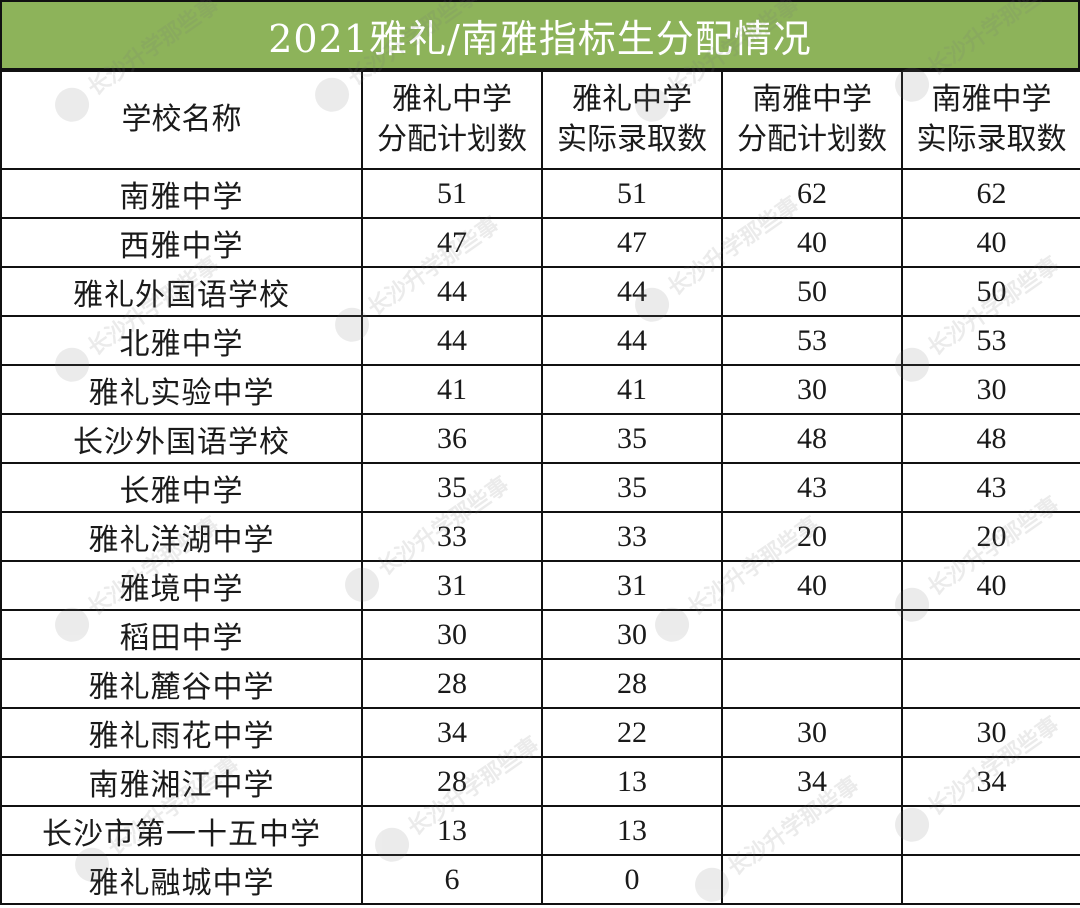 The width and height of the screenshot is (1080, 908). Describe the element at coordinates (181, 193) in the screenshot. I see `school-name-cell: 南雅中学` at that location.